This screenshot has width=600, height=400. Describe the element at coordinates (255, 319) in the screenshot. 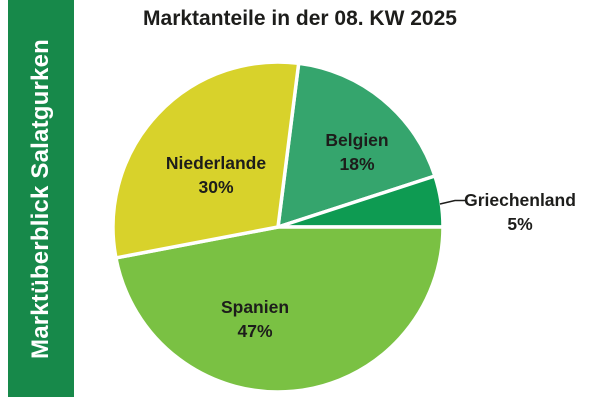

I see `pie-label-spanien: Spanien 47%` at that location.